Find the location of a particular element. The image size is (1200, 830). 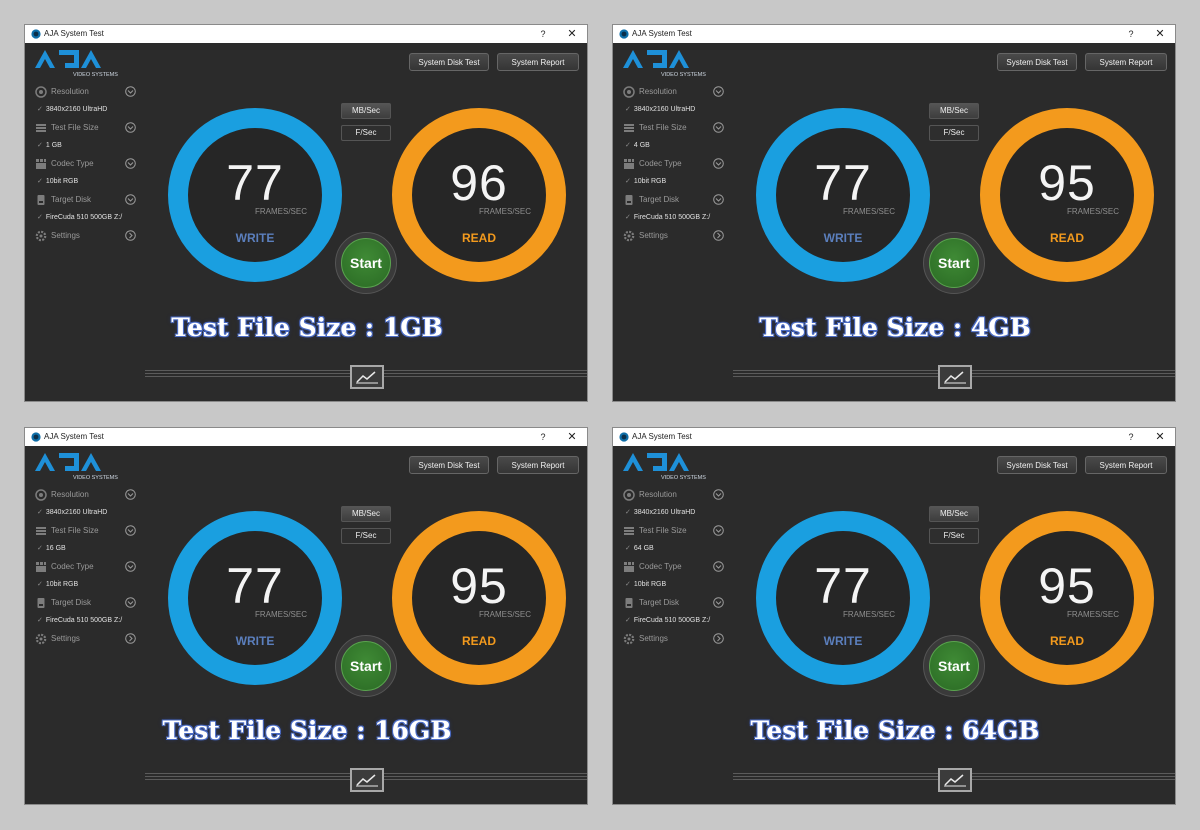

title-bar: AJA System Test ? ✕ is located at coordinates (306, 34).